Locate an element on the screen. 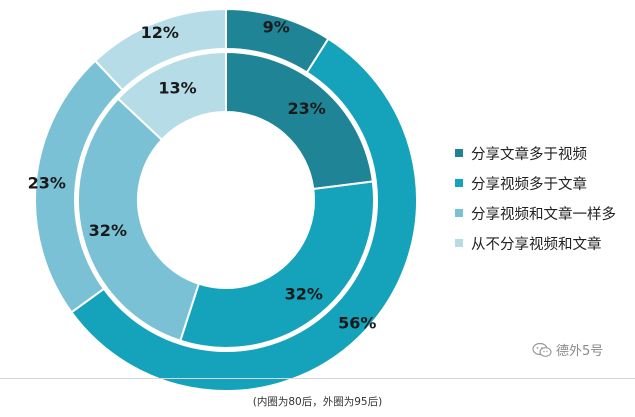 This screenshot has height=417, width=635. legend-label: 分享视频和文章一样多 is located at coordinates (543, 214).